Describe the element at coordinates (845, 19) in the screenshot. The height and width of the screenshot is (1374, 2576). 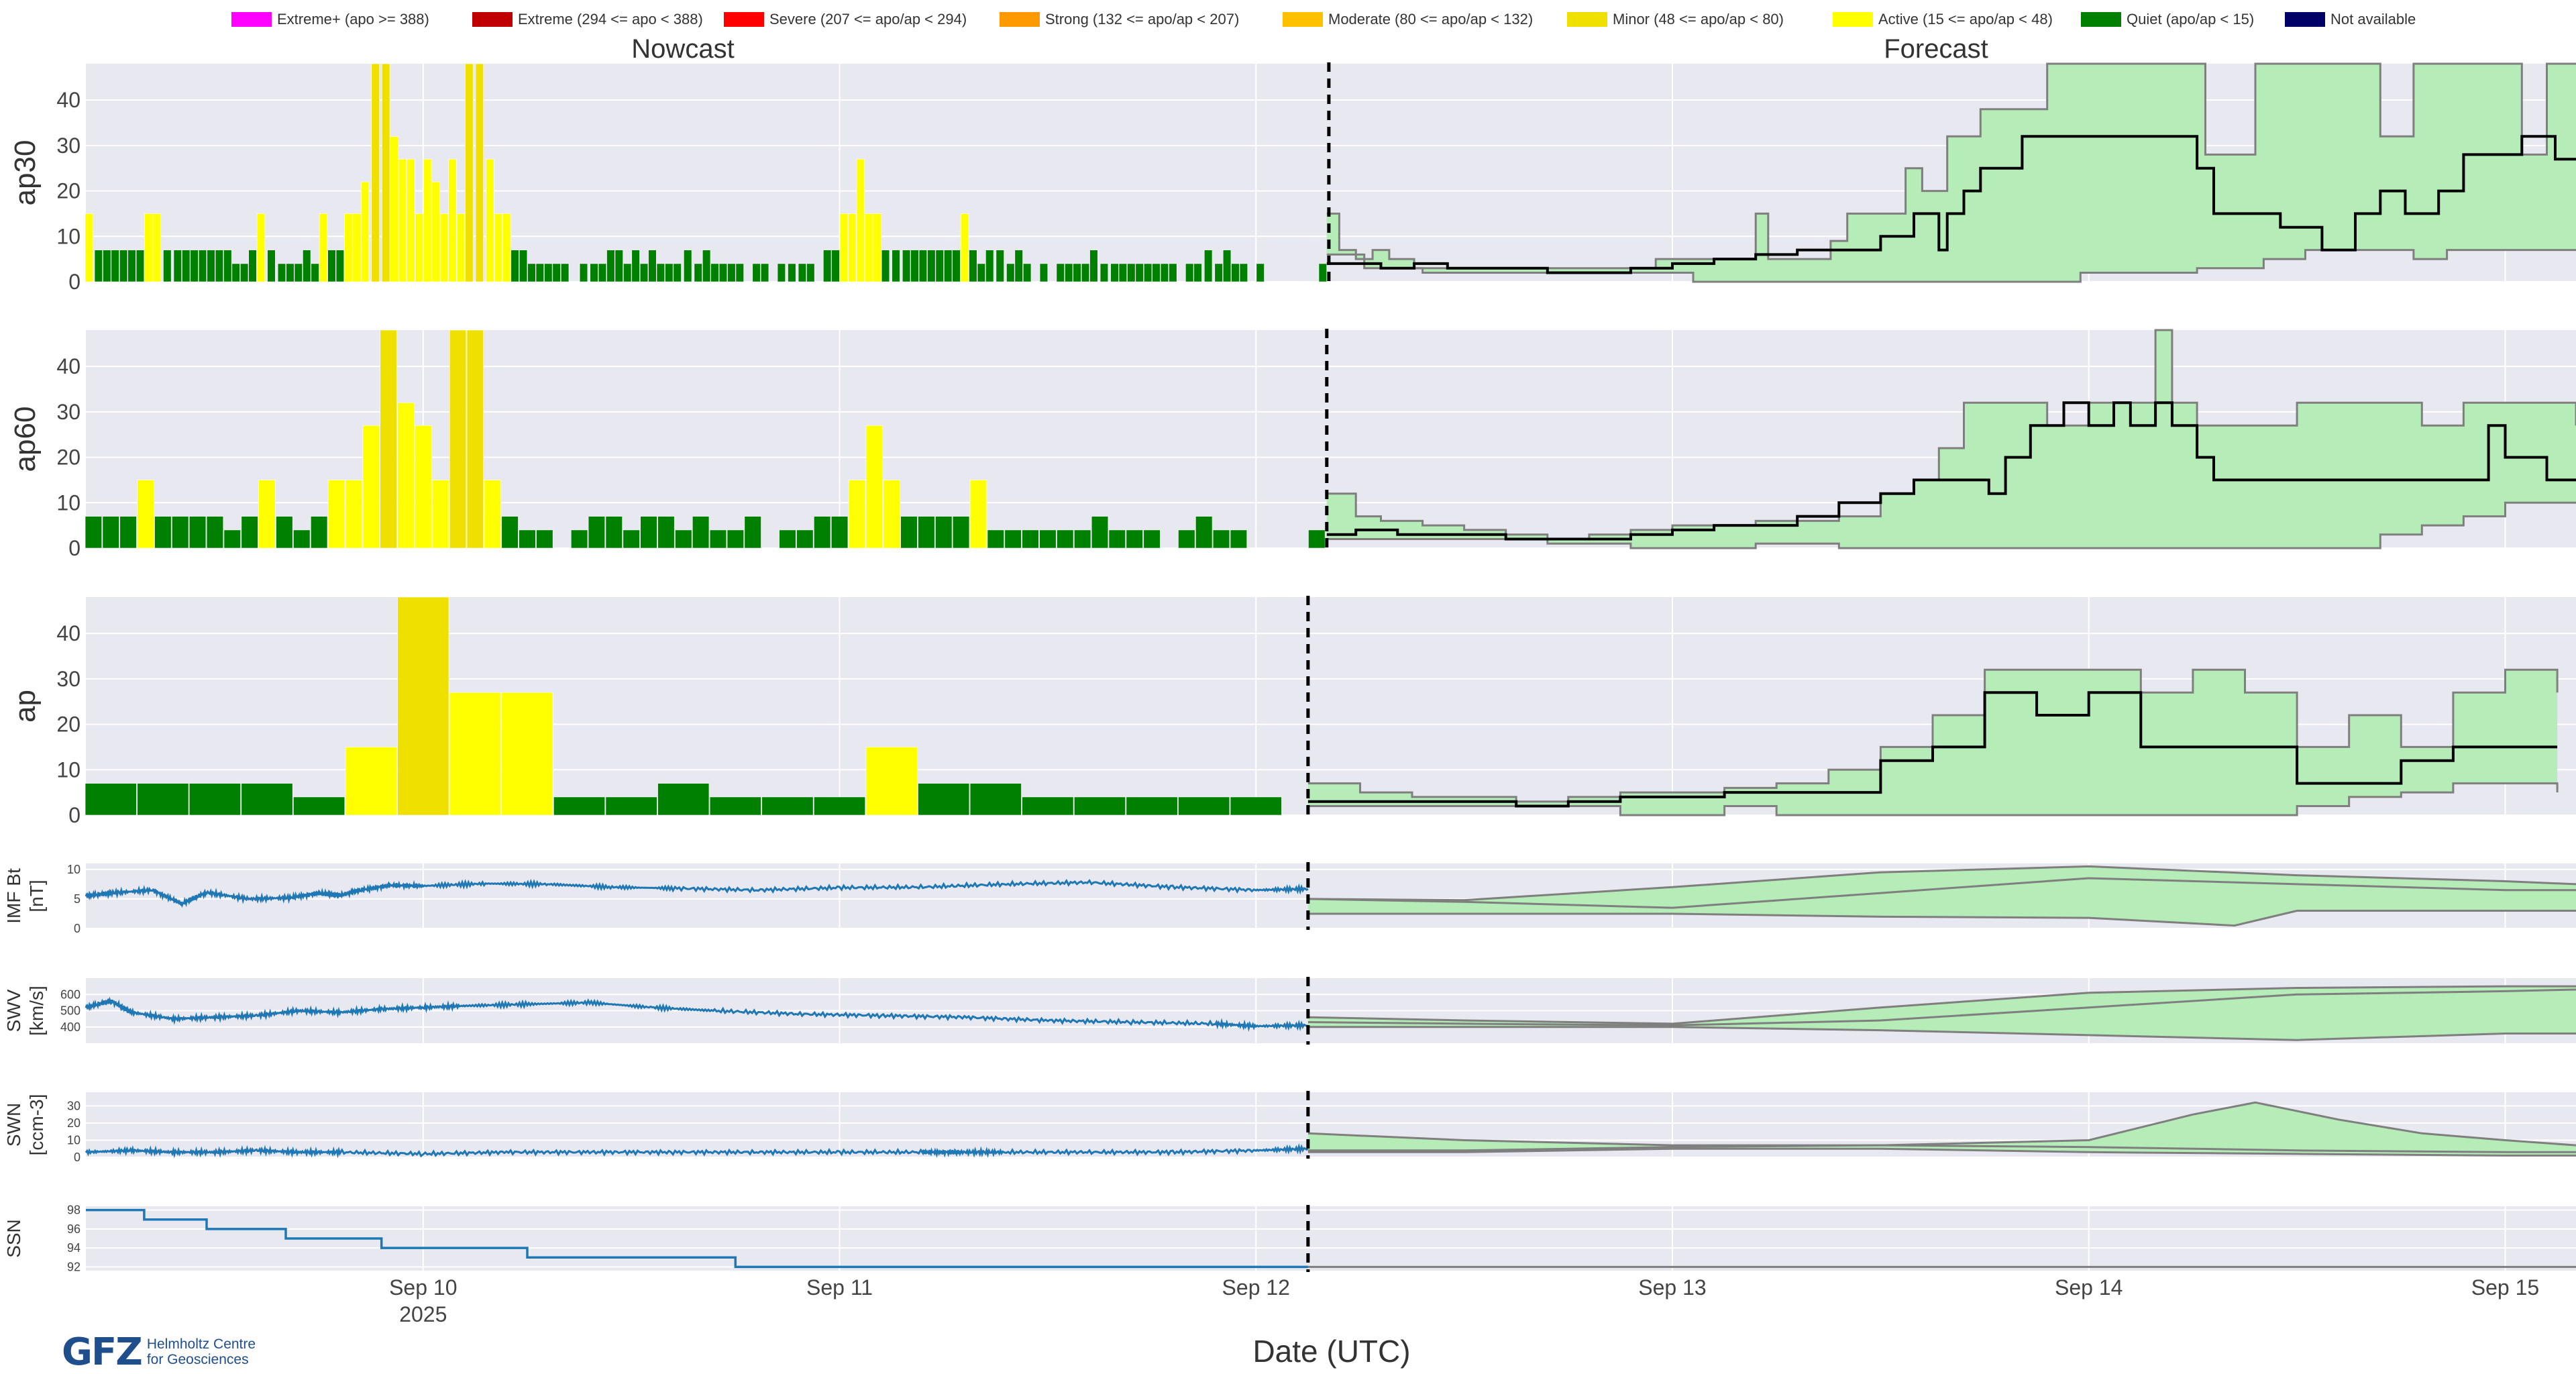
I see `legend-item-2: Severe (207 <= apo/ap < 294)` at that location.